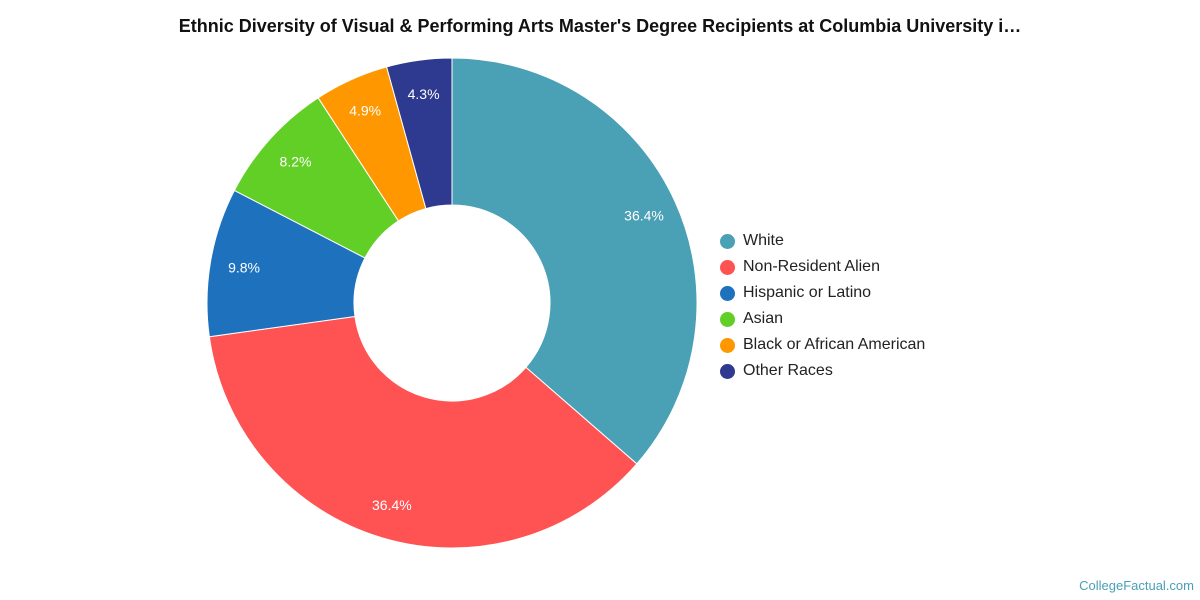  Describe the element at coordinates (574, 261) in the screenshot. I see `slice-white` at that location.